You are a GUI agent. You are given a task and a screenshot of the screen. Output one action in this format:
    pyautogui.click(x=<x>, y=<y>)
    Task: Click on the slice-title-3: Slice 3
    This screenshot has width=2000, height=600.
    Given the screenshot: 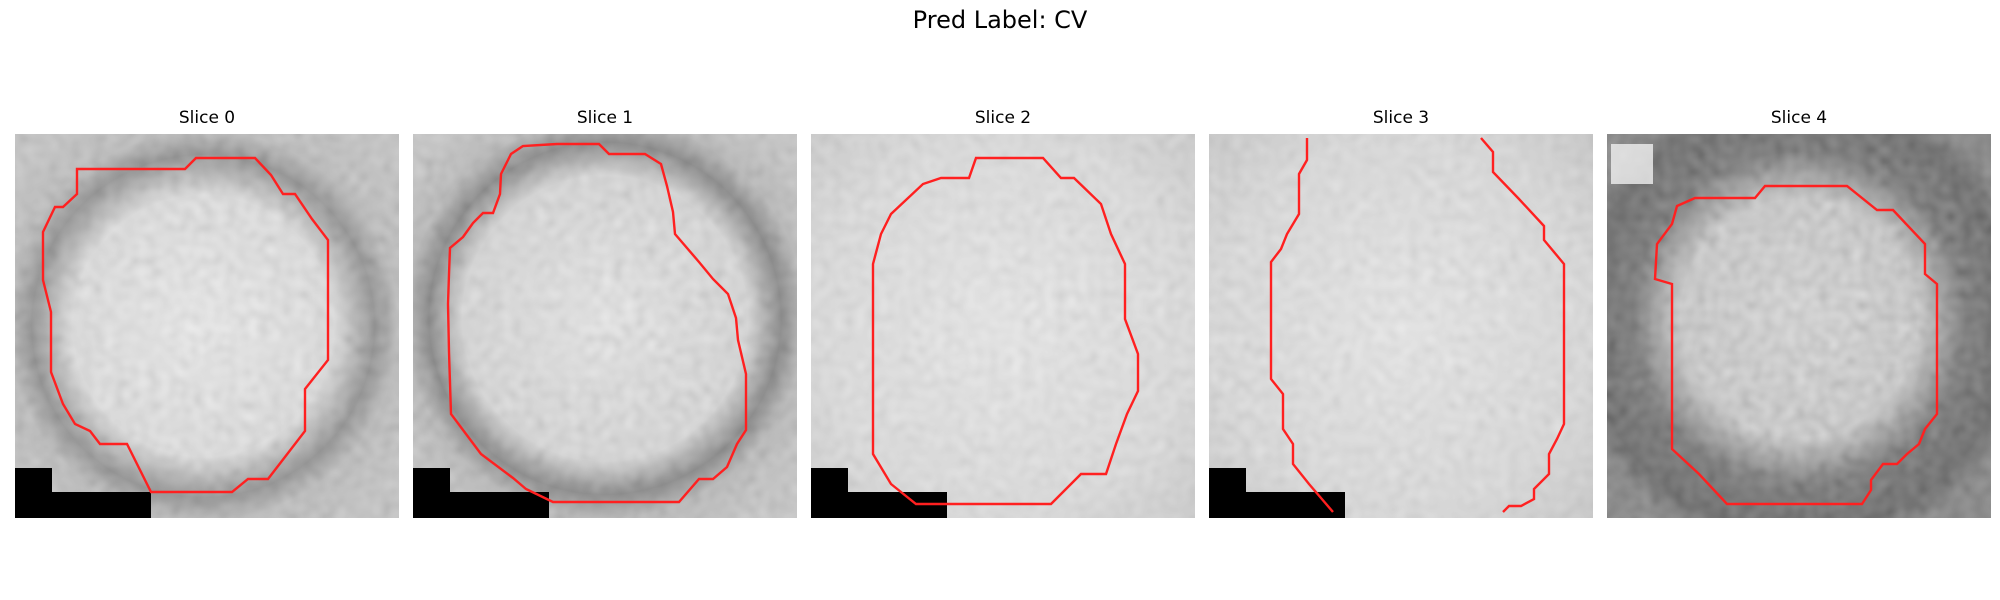 What is the action you would take?
    pyautogui.click(x=1401, y=118)
    